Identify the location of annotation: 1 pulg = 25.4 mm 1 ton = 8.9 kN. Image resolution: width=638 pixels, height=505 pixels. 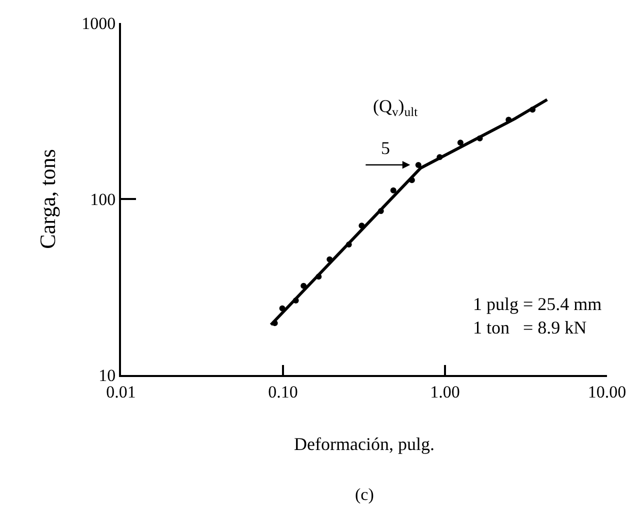
(537, 316).